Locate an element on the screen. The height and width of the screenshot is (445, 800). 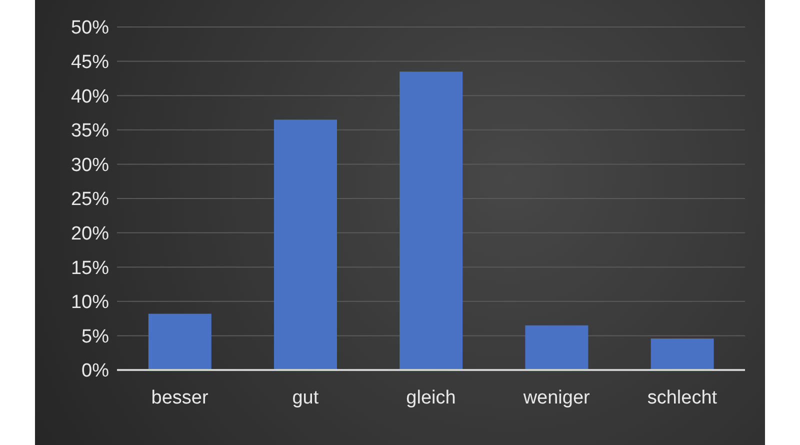
y-tick-label: 50% is located at coordinates (90, 28).